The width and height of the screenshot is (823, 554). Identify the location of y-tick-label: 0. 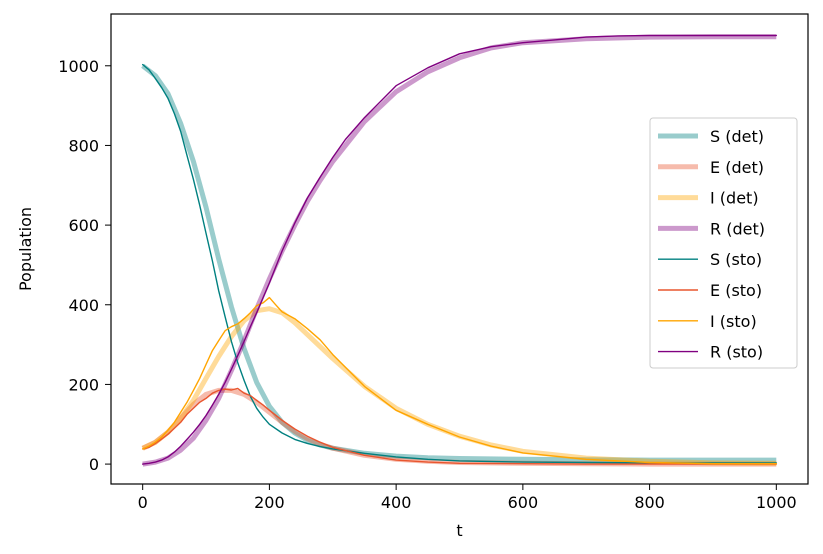
(94, 464).